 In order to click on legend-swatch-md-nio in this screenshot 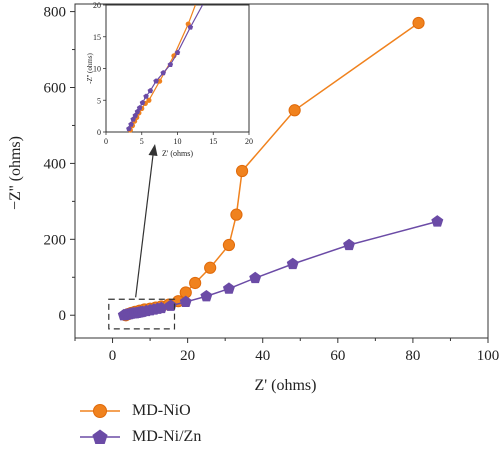, I will do `click(100, 411)`.